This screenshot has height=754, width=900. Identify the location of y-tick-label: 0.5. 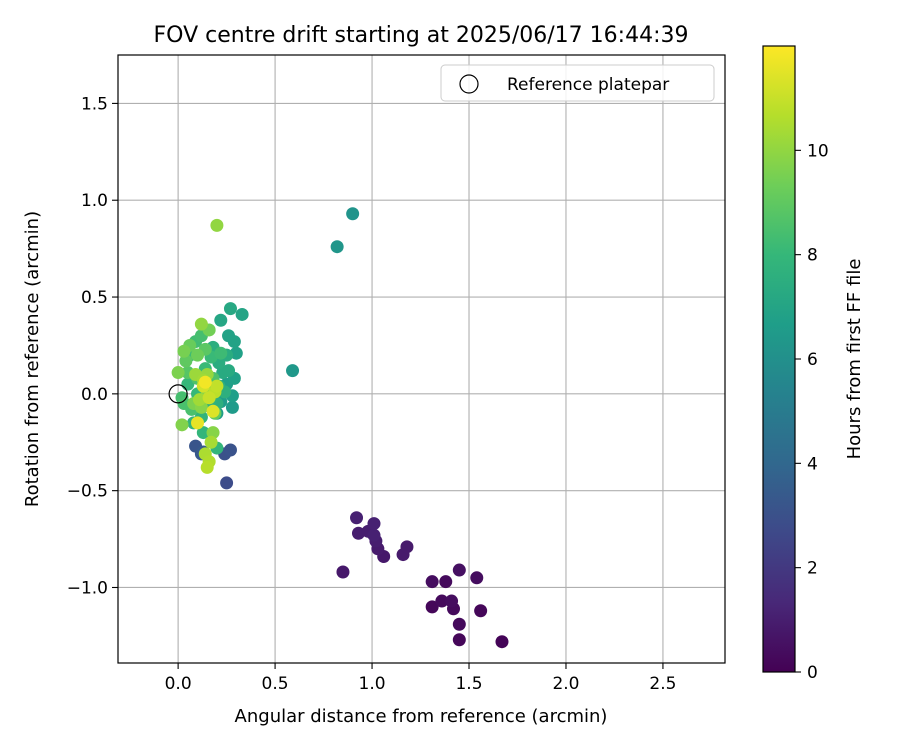
(94, 298).